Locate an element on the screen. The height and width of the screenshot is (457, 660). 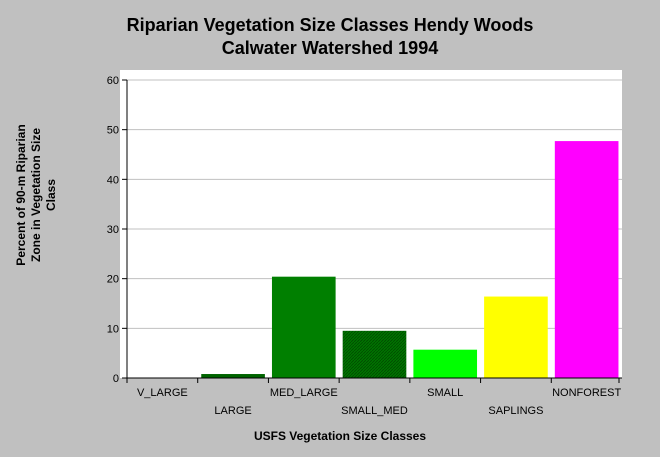
x-tick-label: MED_LARGE is located at coordinates (304, 393).